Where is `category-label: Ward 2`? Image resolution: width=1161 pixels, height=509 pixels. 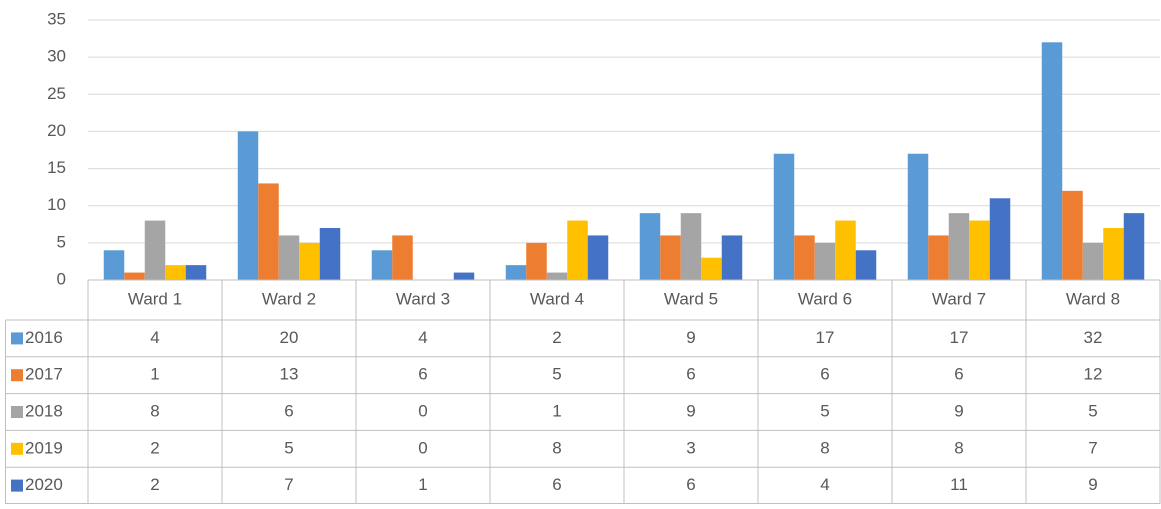 category-label: Ward 2 is located at coordinates (289, 298).